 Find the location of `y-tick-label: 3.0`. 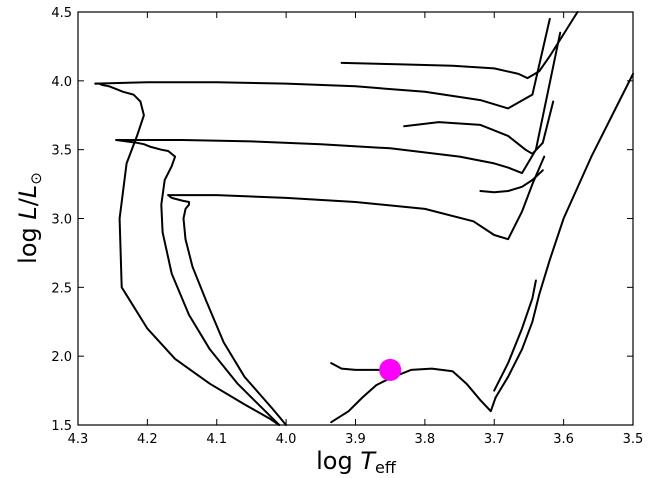

y-tick-label: 3.0 is located at coordinates (61, 220).